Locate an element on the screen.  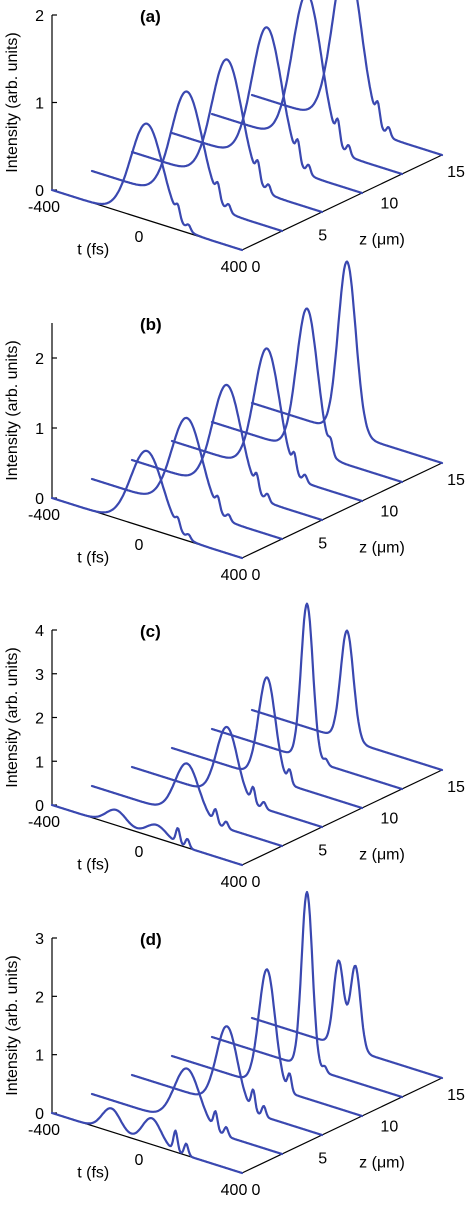
panel-label: (b) is located at coordinates (151, 324).